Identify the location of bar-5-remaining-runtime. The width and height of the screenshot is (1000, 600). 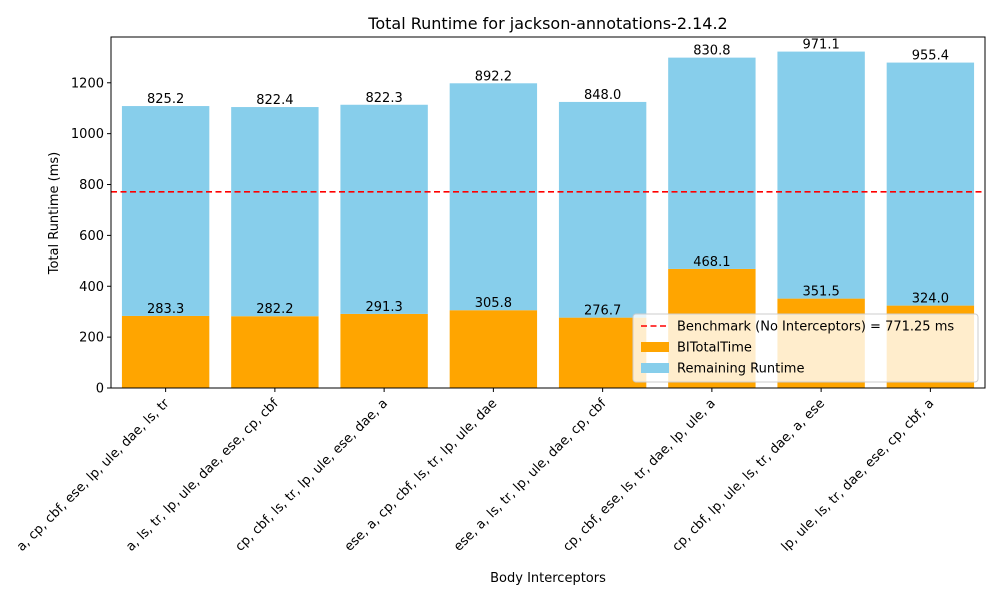
(602, 209).